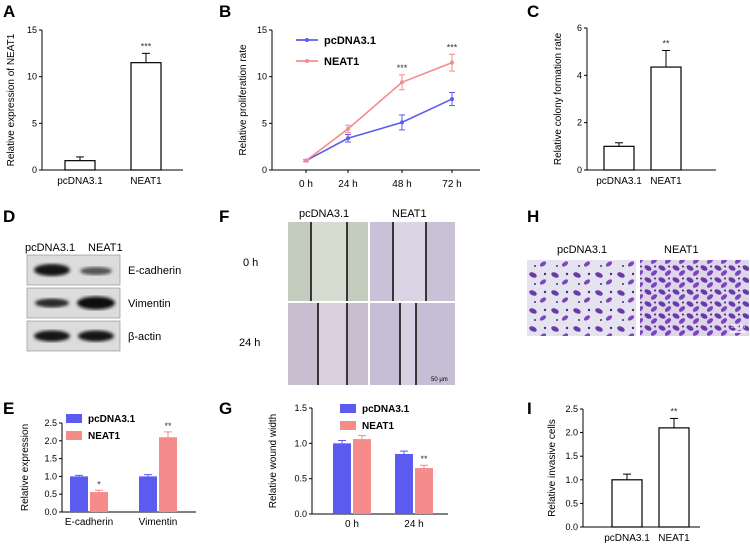 The width and height of the screenshot is (750, 546). I want to click on blot-col-pcdna: pcDNA3.1, so click(50, 248).